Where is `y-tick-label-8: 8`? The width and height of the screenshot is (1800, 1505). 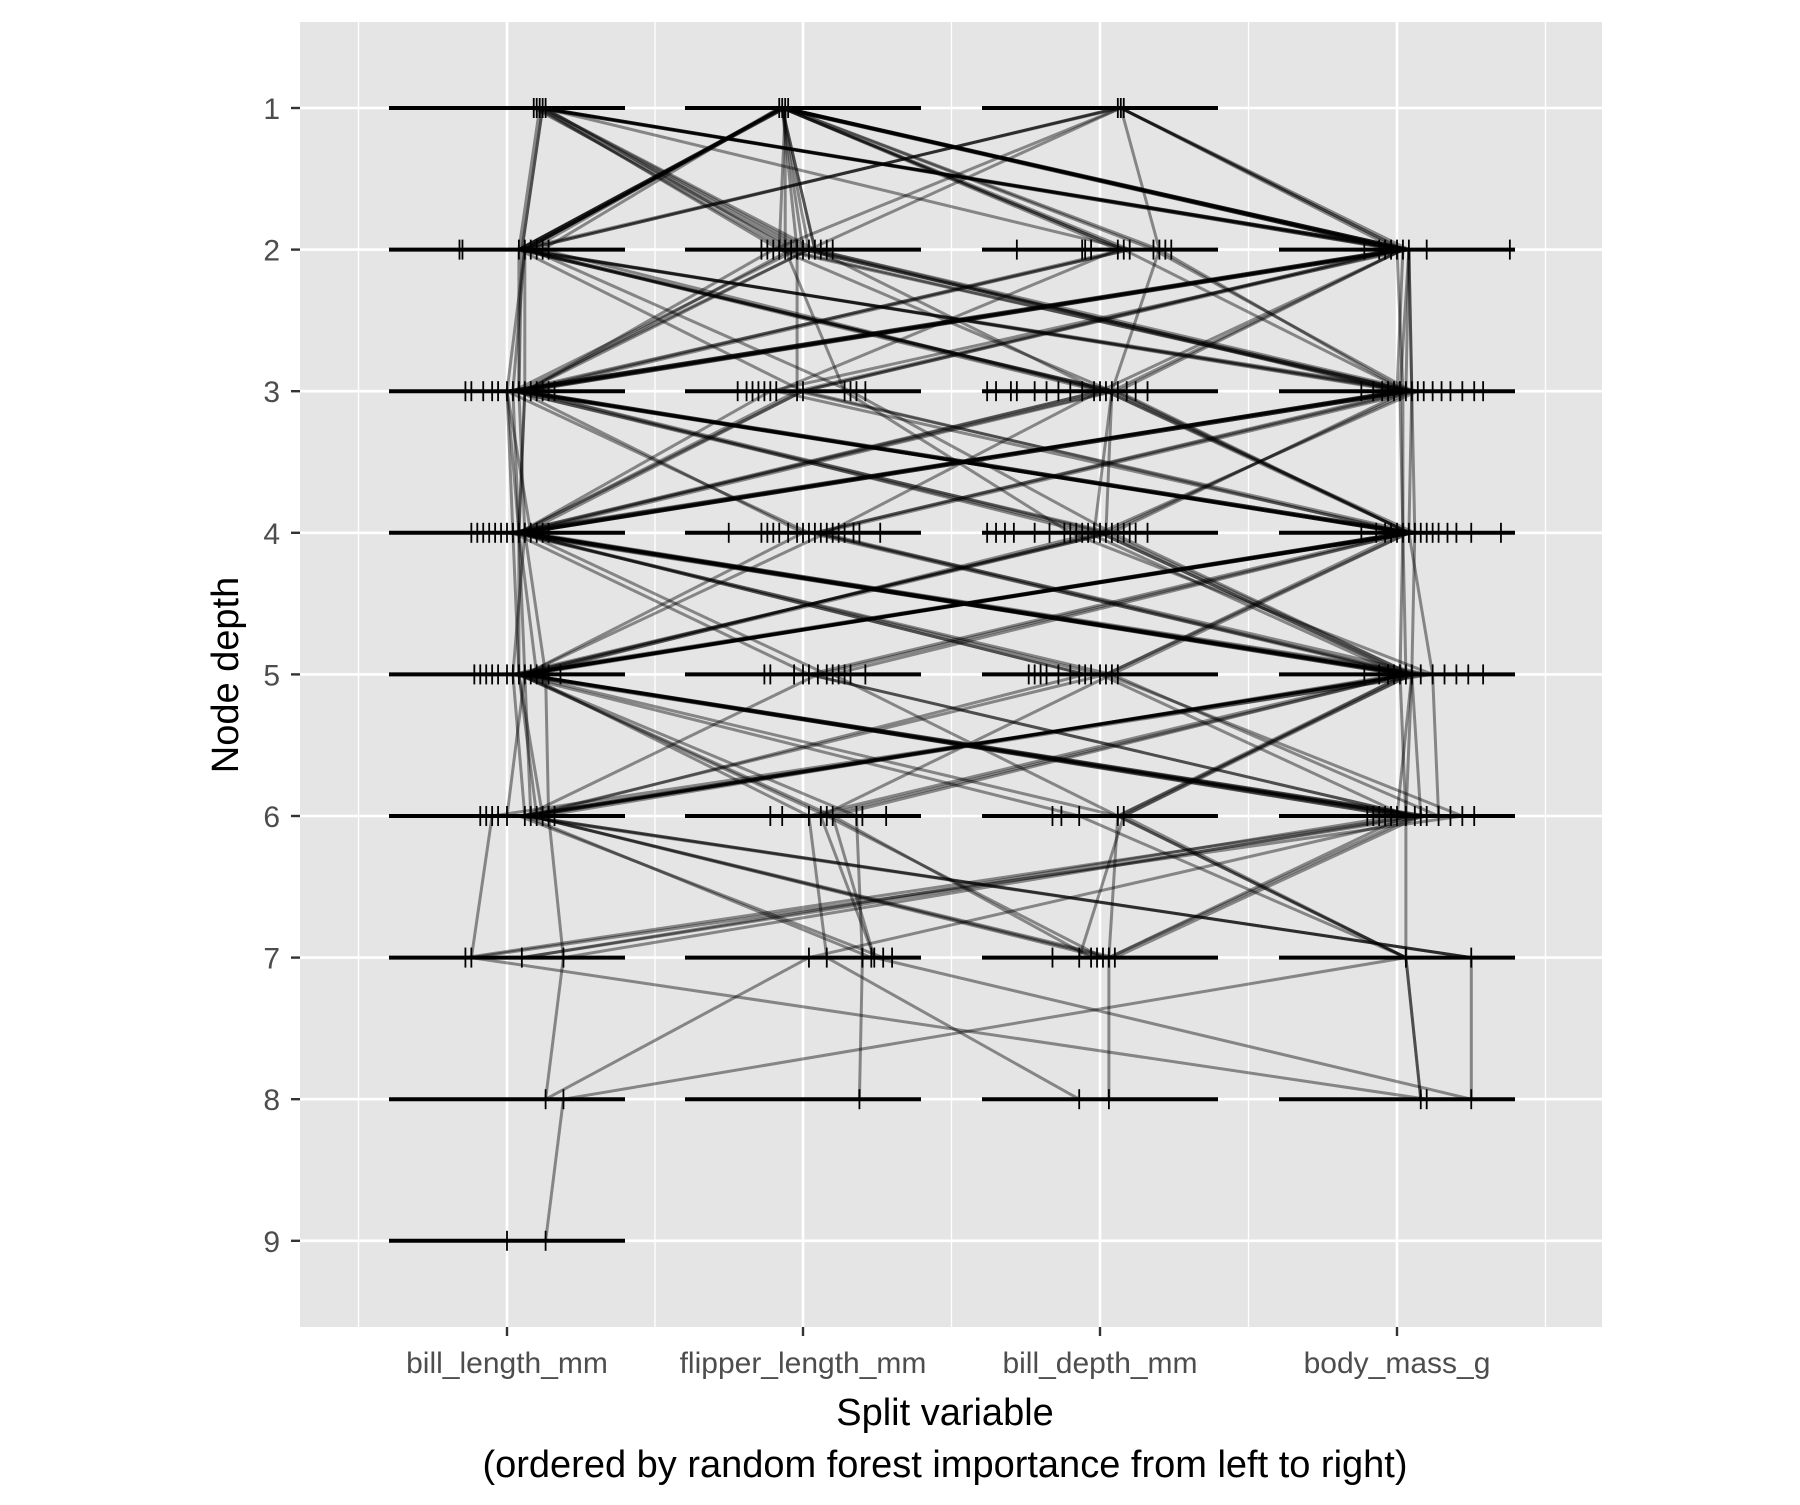 y-tick-label-8: 8 is located at coordinates (271, 1100).